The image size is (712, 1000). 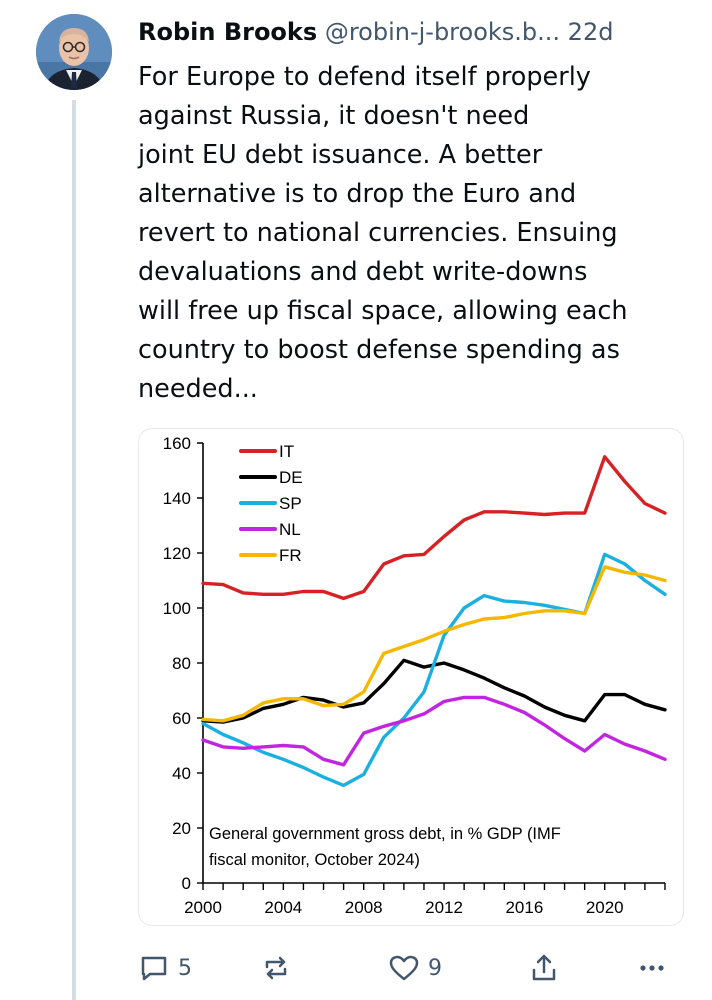 What do you see at coordinates (177, 498) in the screenshot?
I see `y-tick-label: 140` at bounding box center [177, 498].